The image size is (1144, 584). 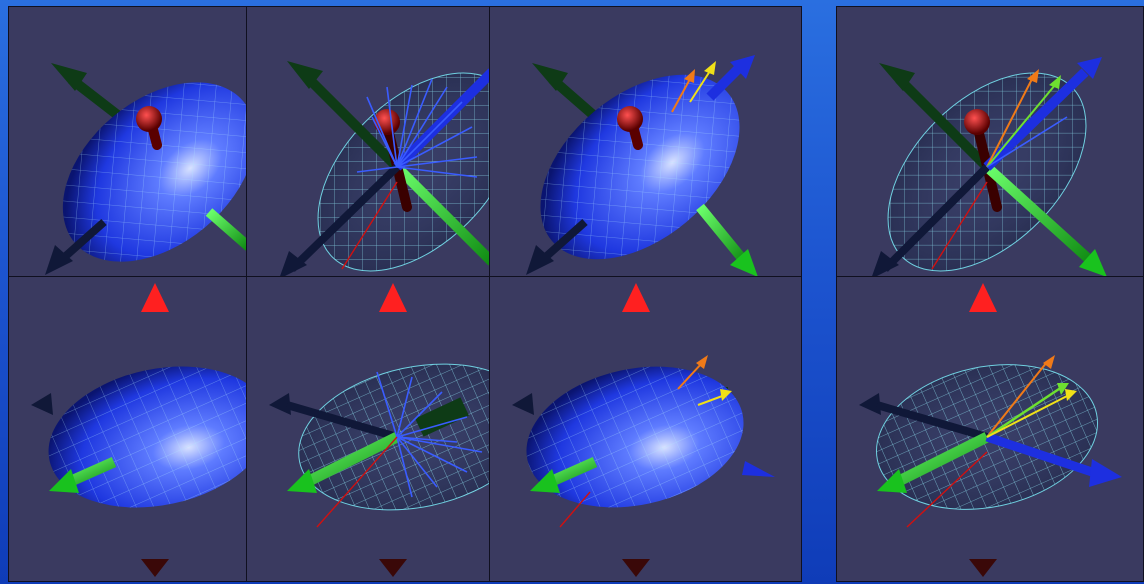 What do you see at coordinates (369, 225) in the screenshot?
I see `red-thin-line` at bounding box center [369, 225].